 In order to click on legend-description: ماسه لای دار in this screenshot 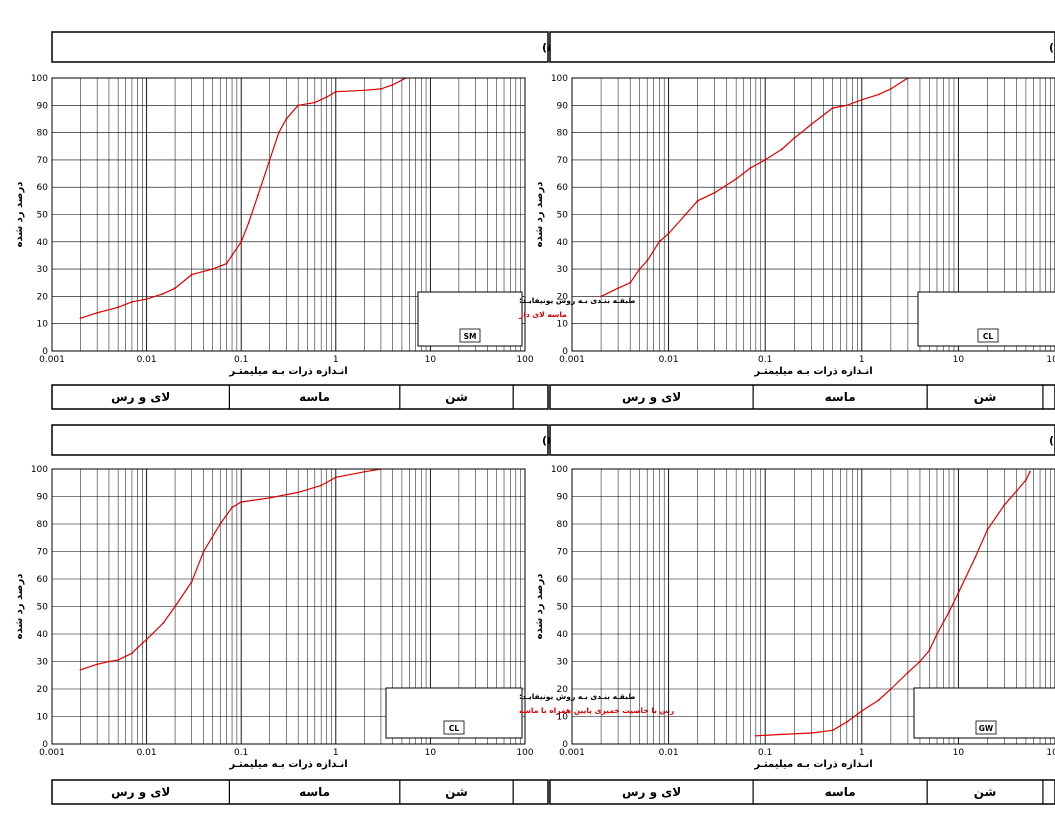, I will do `click(542, 314)`.